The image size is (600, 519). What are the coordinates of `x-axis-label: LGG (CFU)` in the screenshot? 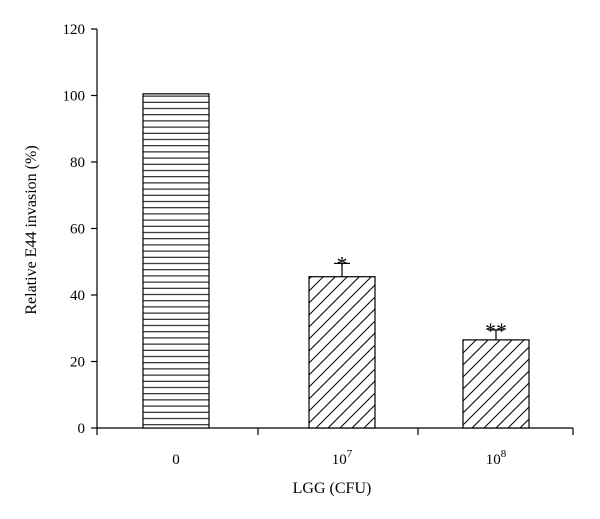 It's located at (332, 488).